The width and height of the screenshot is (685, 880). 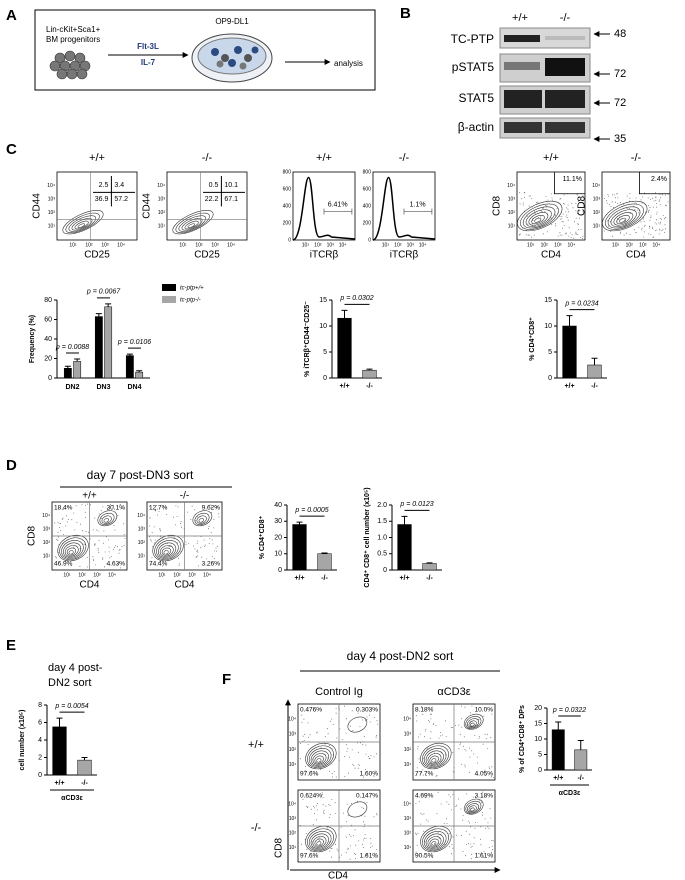 I want to click on size-marker: 72, so click(x=620, y=74).